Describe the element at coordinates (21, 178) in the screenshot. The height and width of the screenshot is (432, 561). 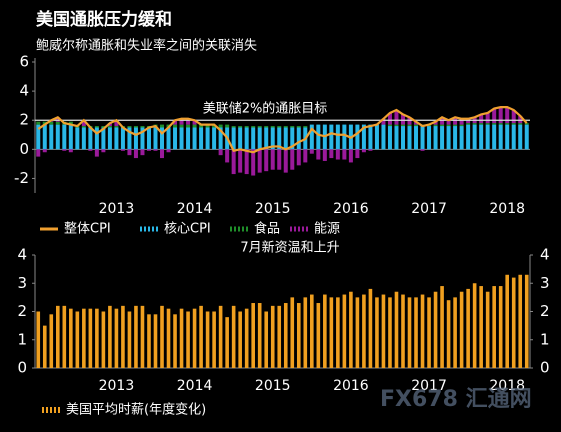
I see `y-tick-label: -2` at that location.